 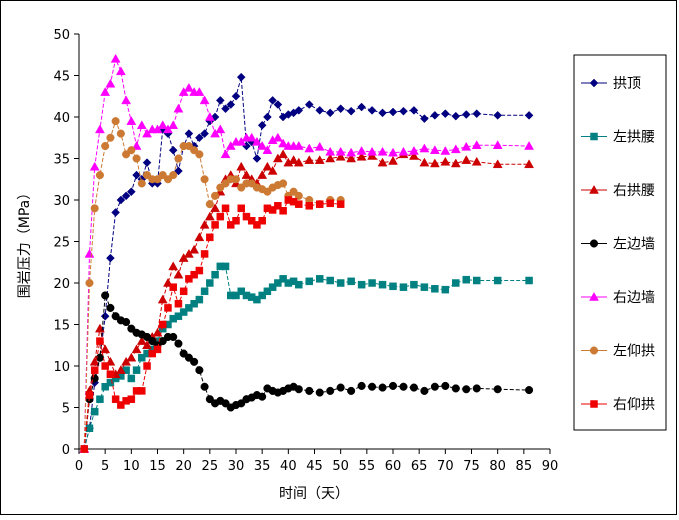 What do you see at coordinates (634, 245) in the screenshot?
I see `legend-label: 左边墙` at bounding box center [634, 245].